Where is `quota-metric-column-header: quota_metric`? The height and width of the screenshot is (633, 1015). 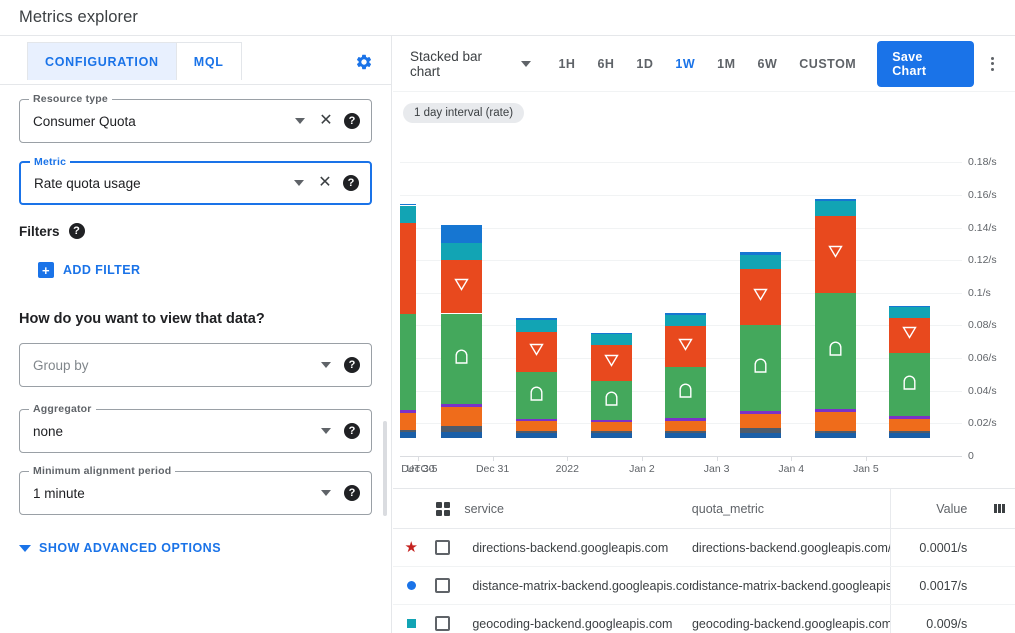
quota-metric-column-header: quota_metric is located at coordinates (728, 508).